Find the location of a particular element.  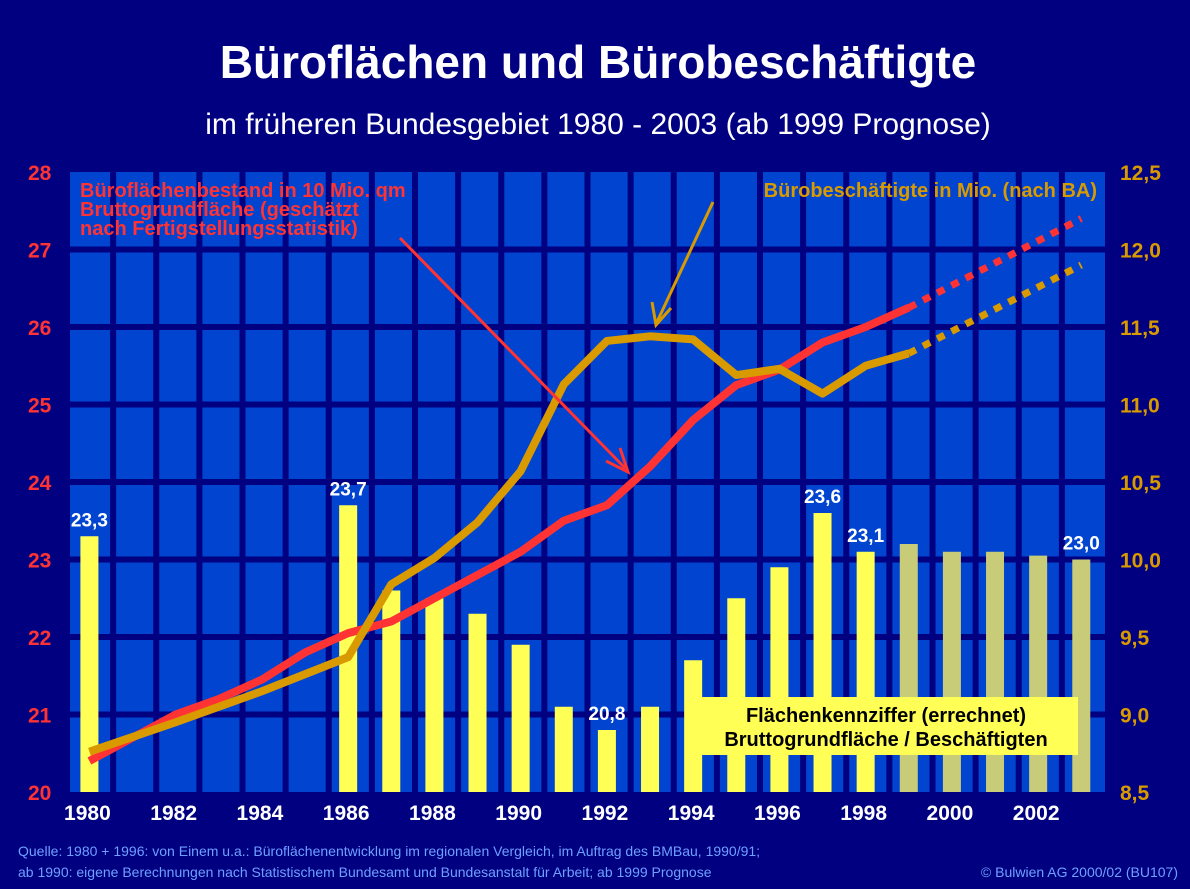

red-arrow-head-icon is located at coordinates (618, 461).